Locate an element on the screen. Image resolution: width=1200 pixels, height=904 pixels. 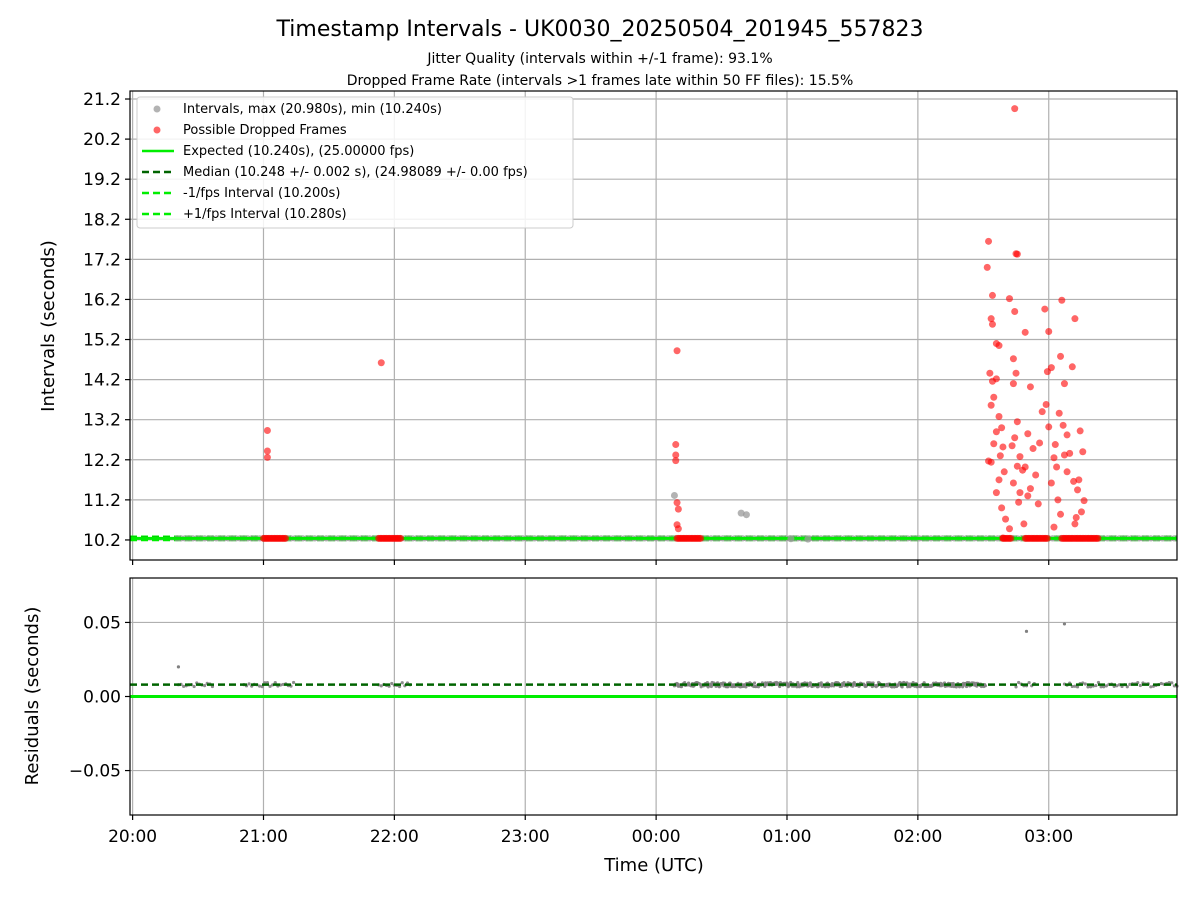
residuals-plot-area is located at coordinates (654, 660).